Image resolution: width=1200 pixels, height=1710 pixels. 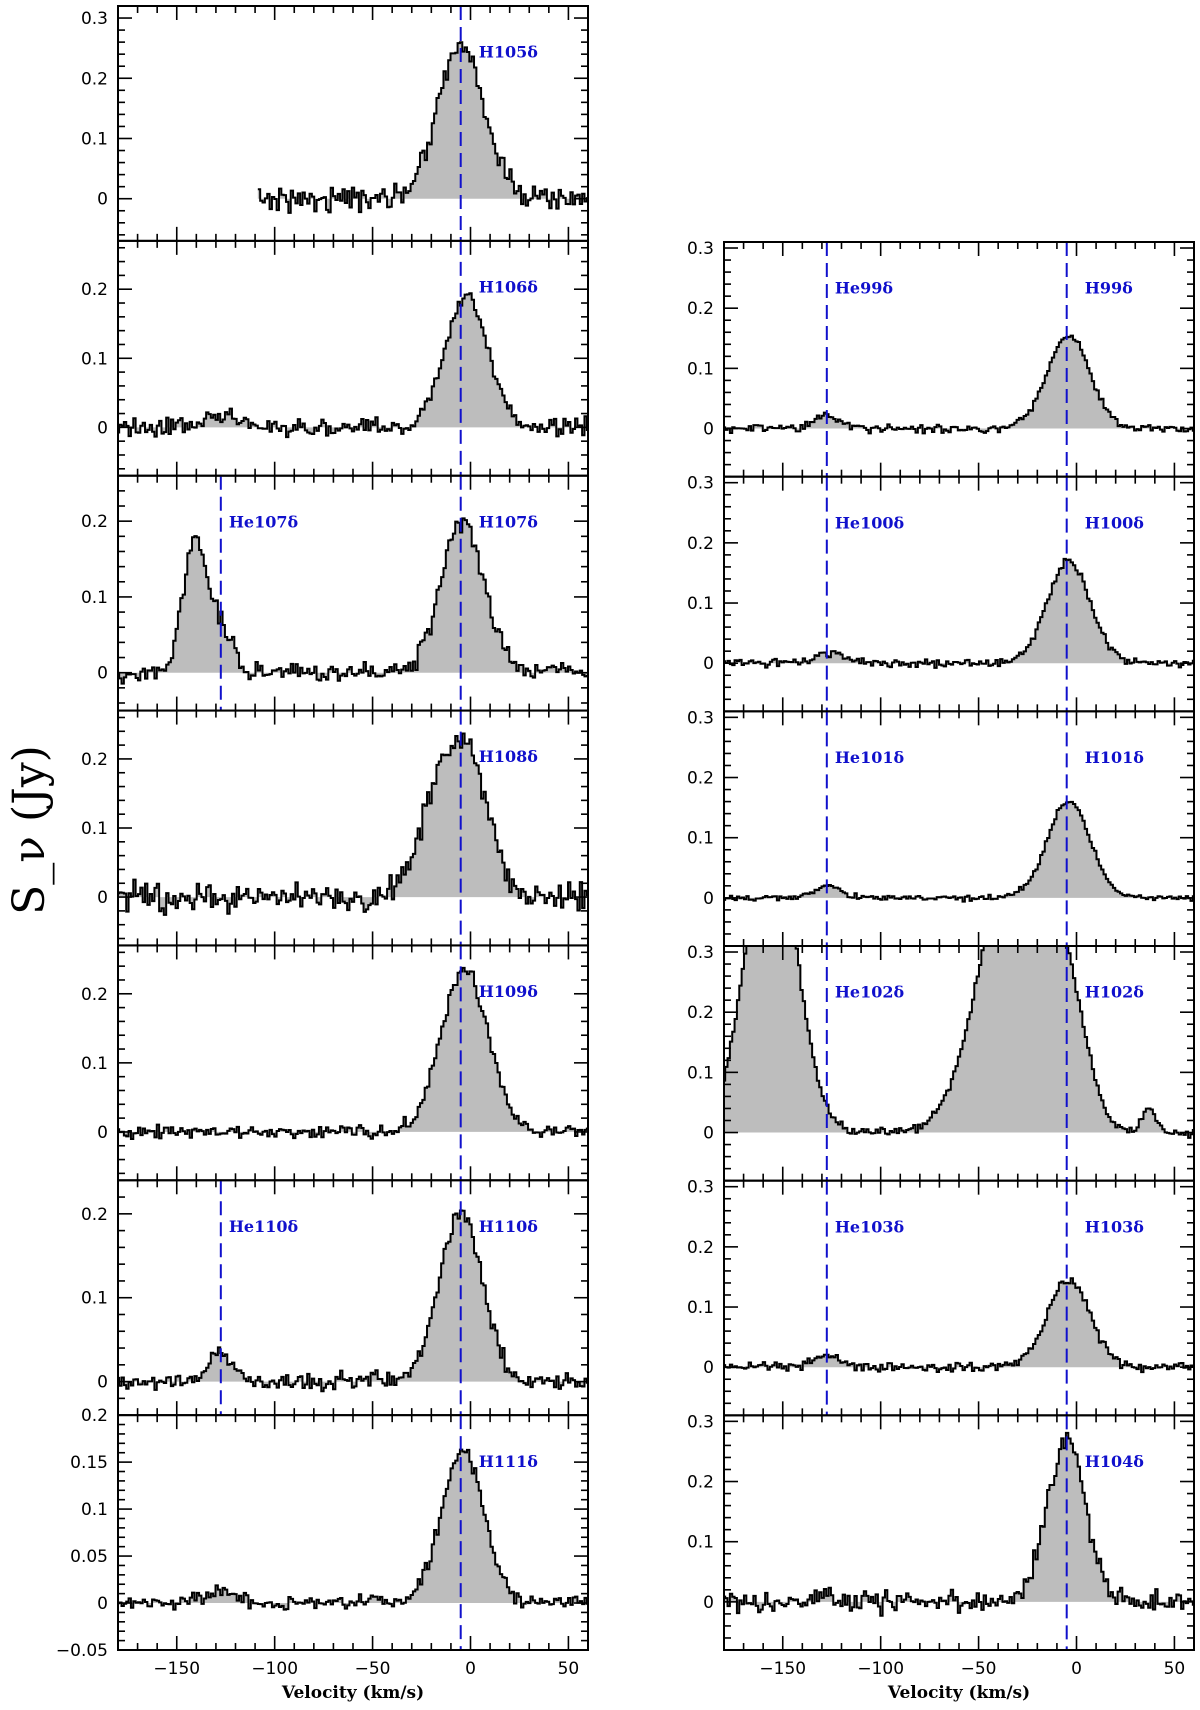 What do you see at coordinates (509, 1461) in the screenshot?
I see `h-line-label: H111δ` at bounding box center [509, 1461].